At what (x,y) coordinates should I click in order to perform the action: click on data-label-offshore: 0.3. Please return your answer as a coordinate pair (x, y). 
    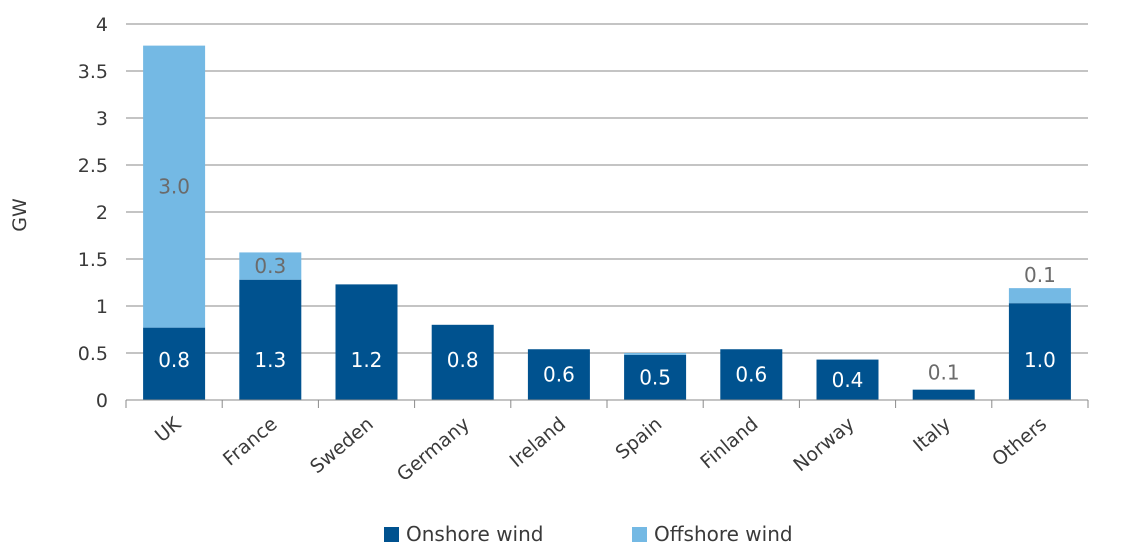
    Looking at the image, I should click on (270, 266).